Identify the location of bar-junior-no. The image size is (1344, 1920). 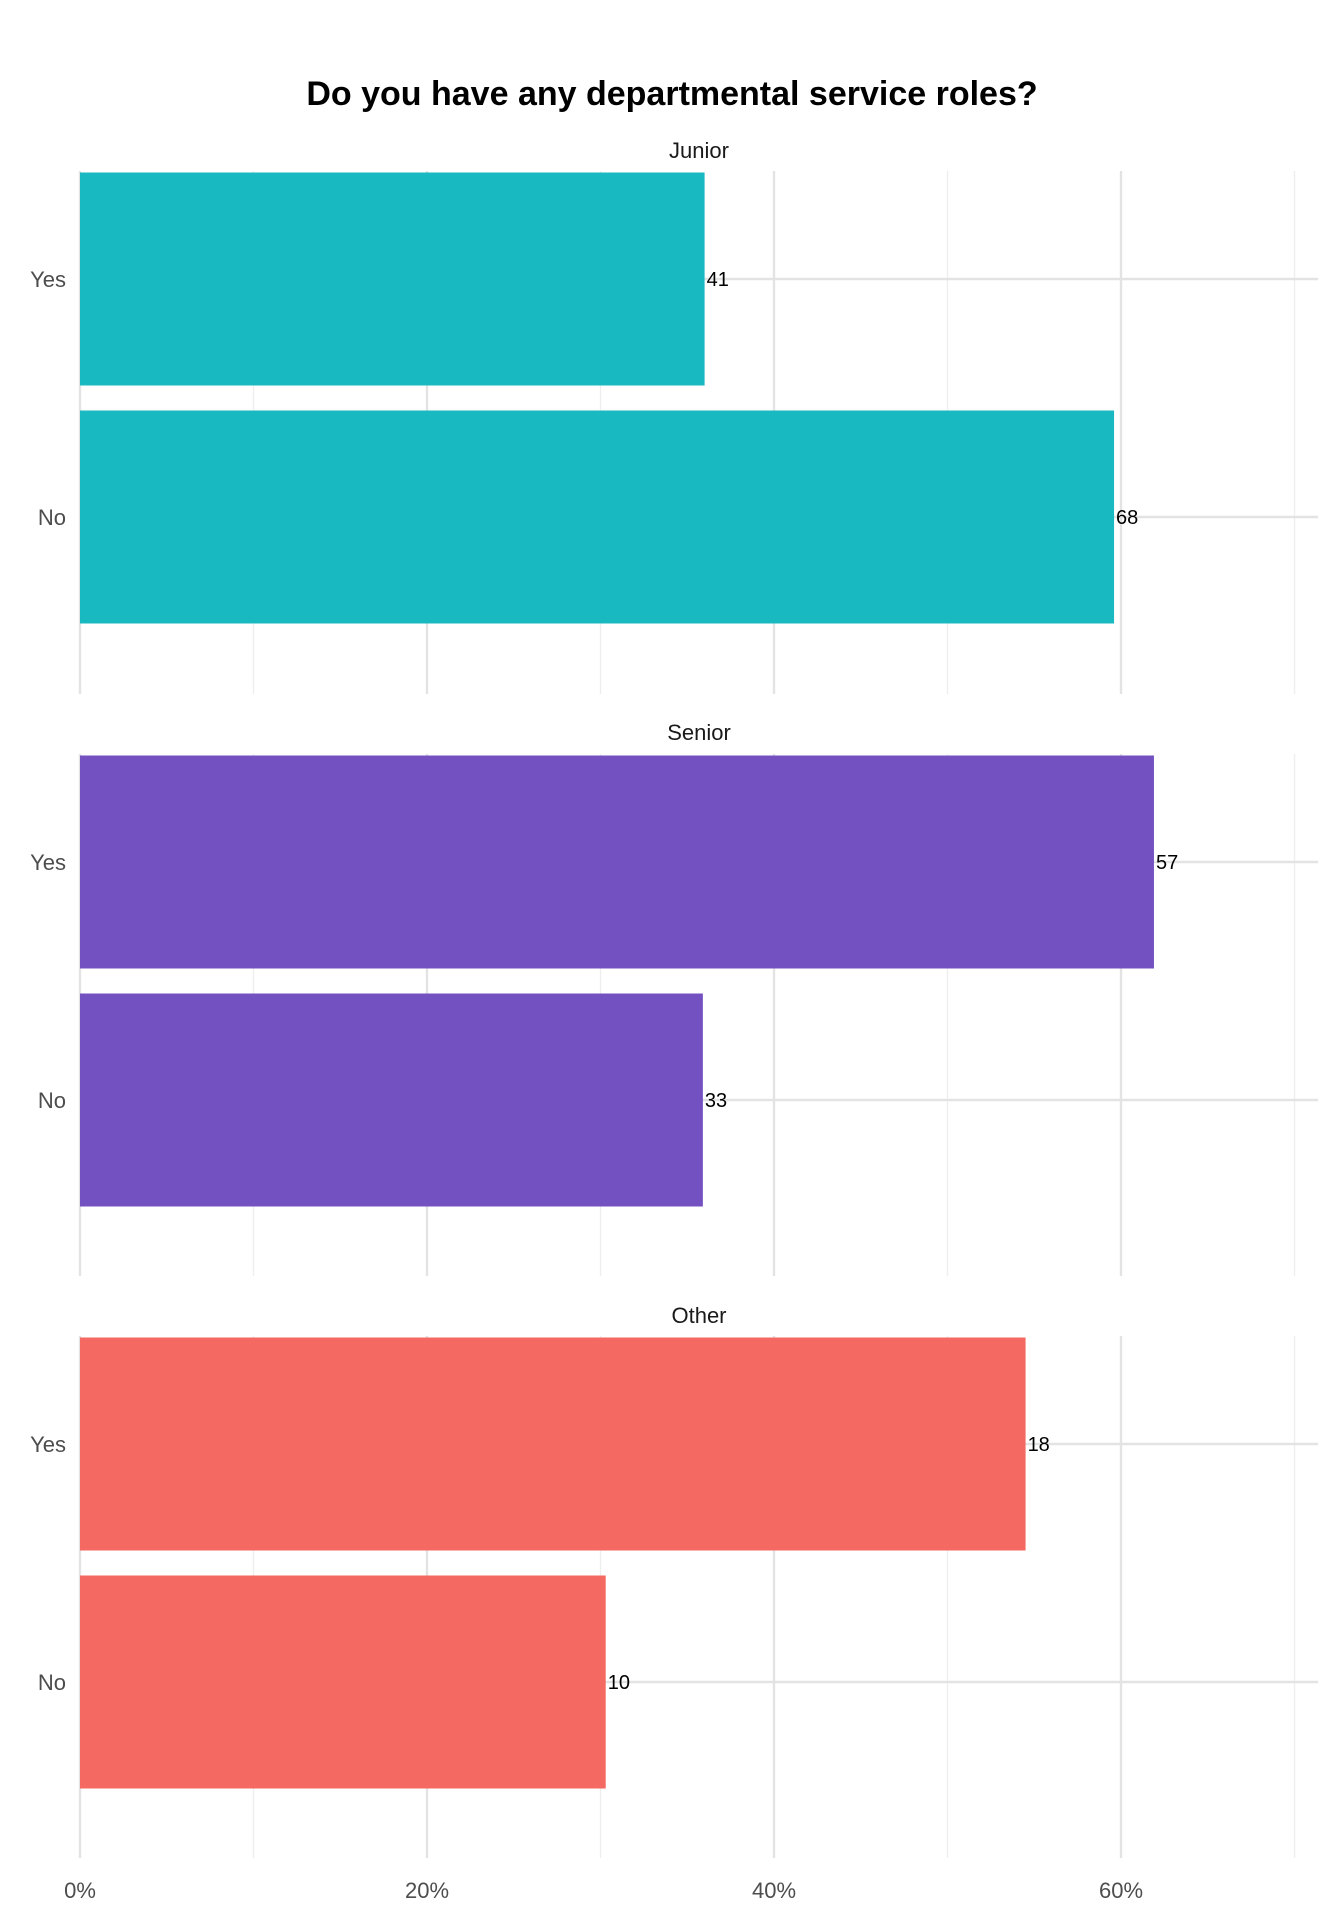
(597, 517).